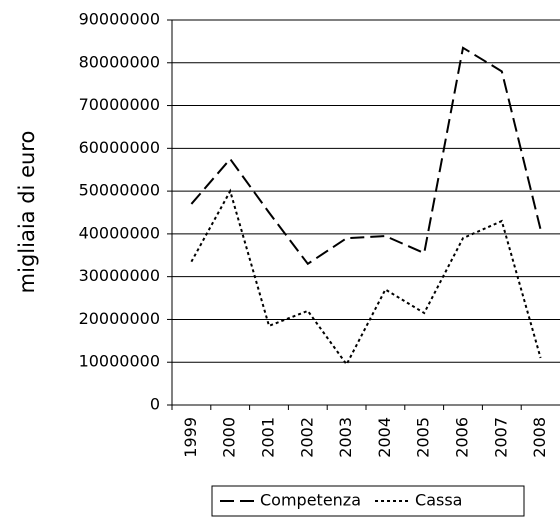  I want to click on x-tick-label: 2000, so click(229, 437).